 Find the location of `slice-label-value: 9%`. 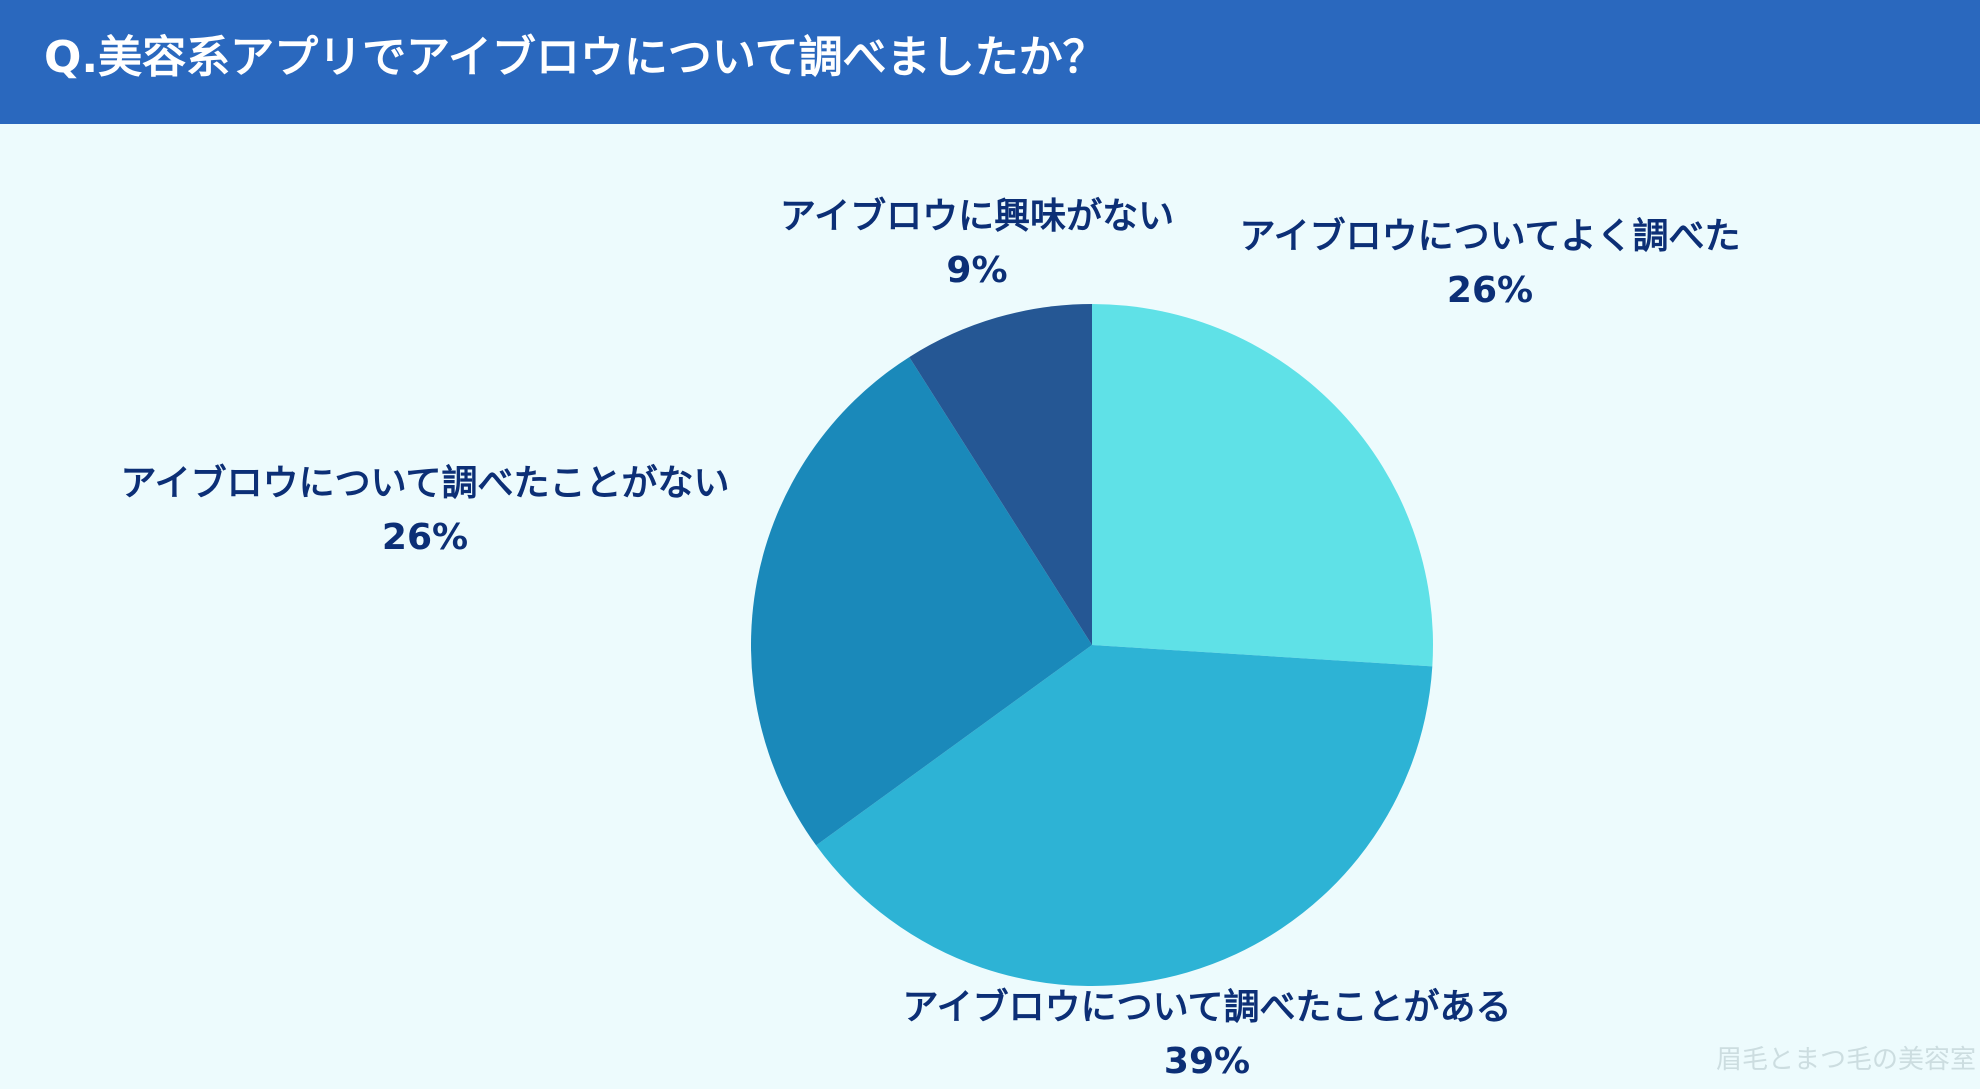

slice-label-value: 9% is located at coordinates (977, 270).